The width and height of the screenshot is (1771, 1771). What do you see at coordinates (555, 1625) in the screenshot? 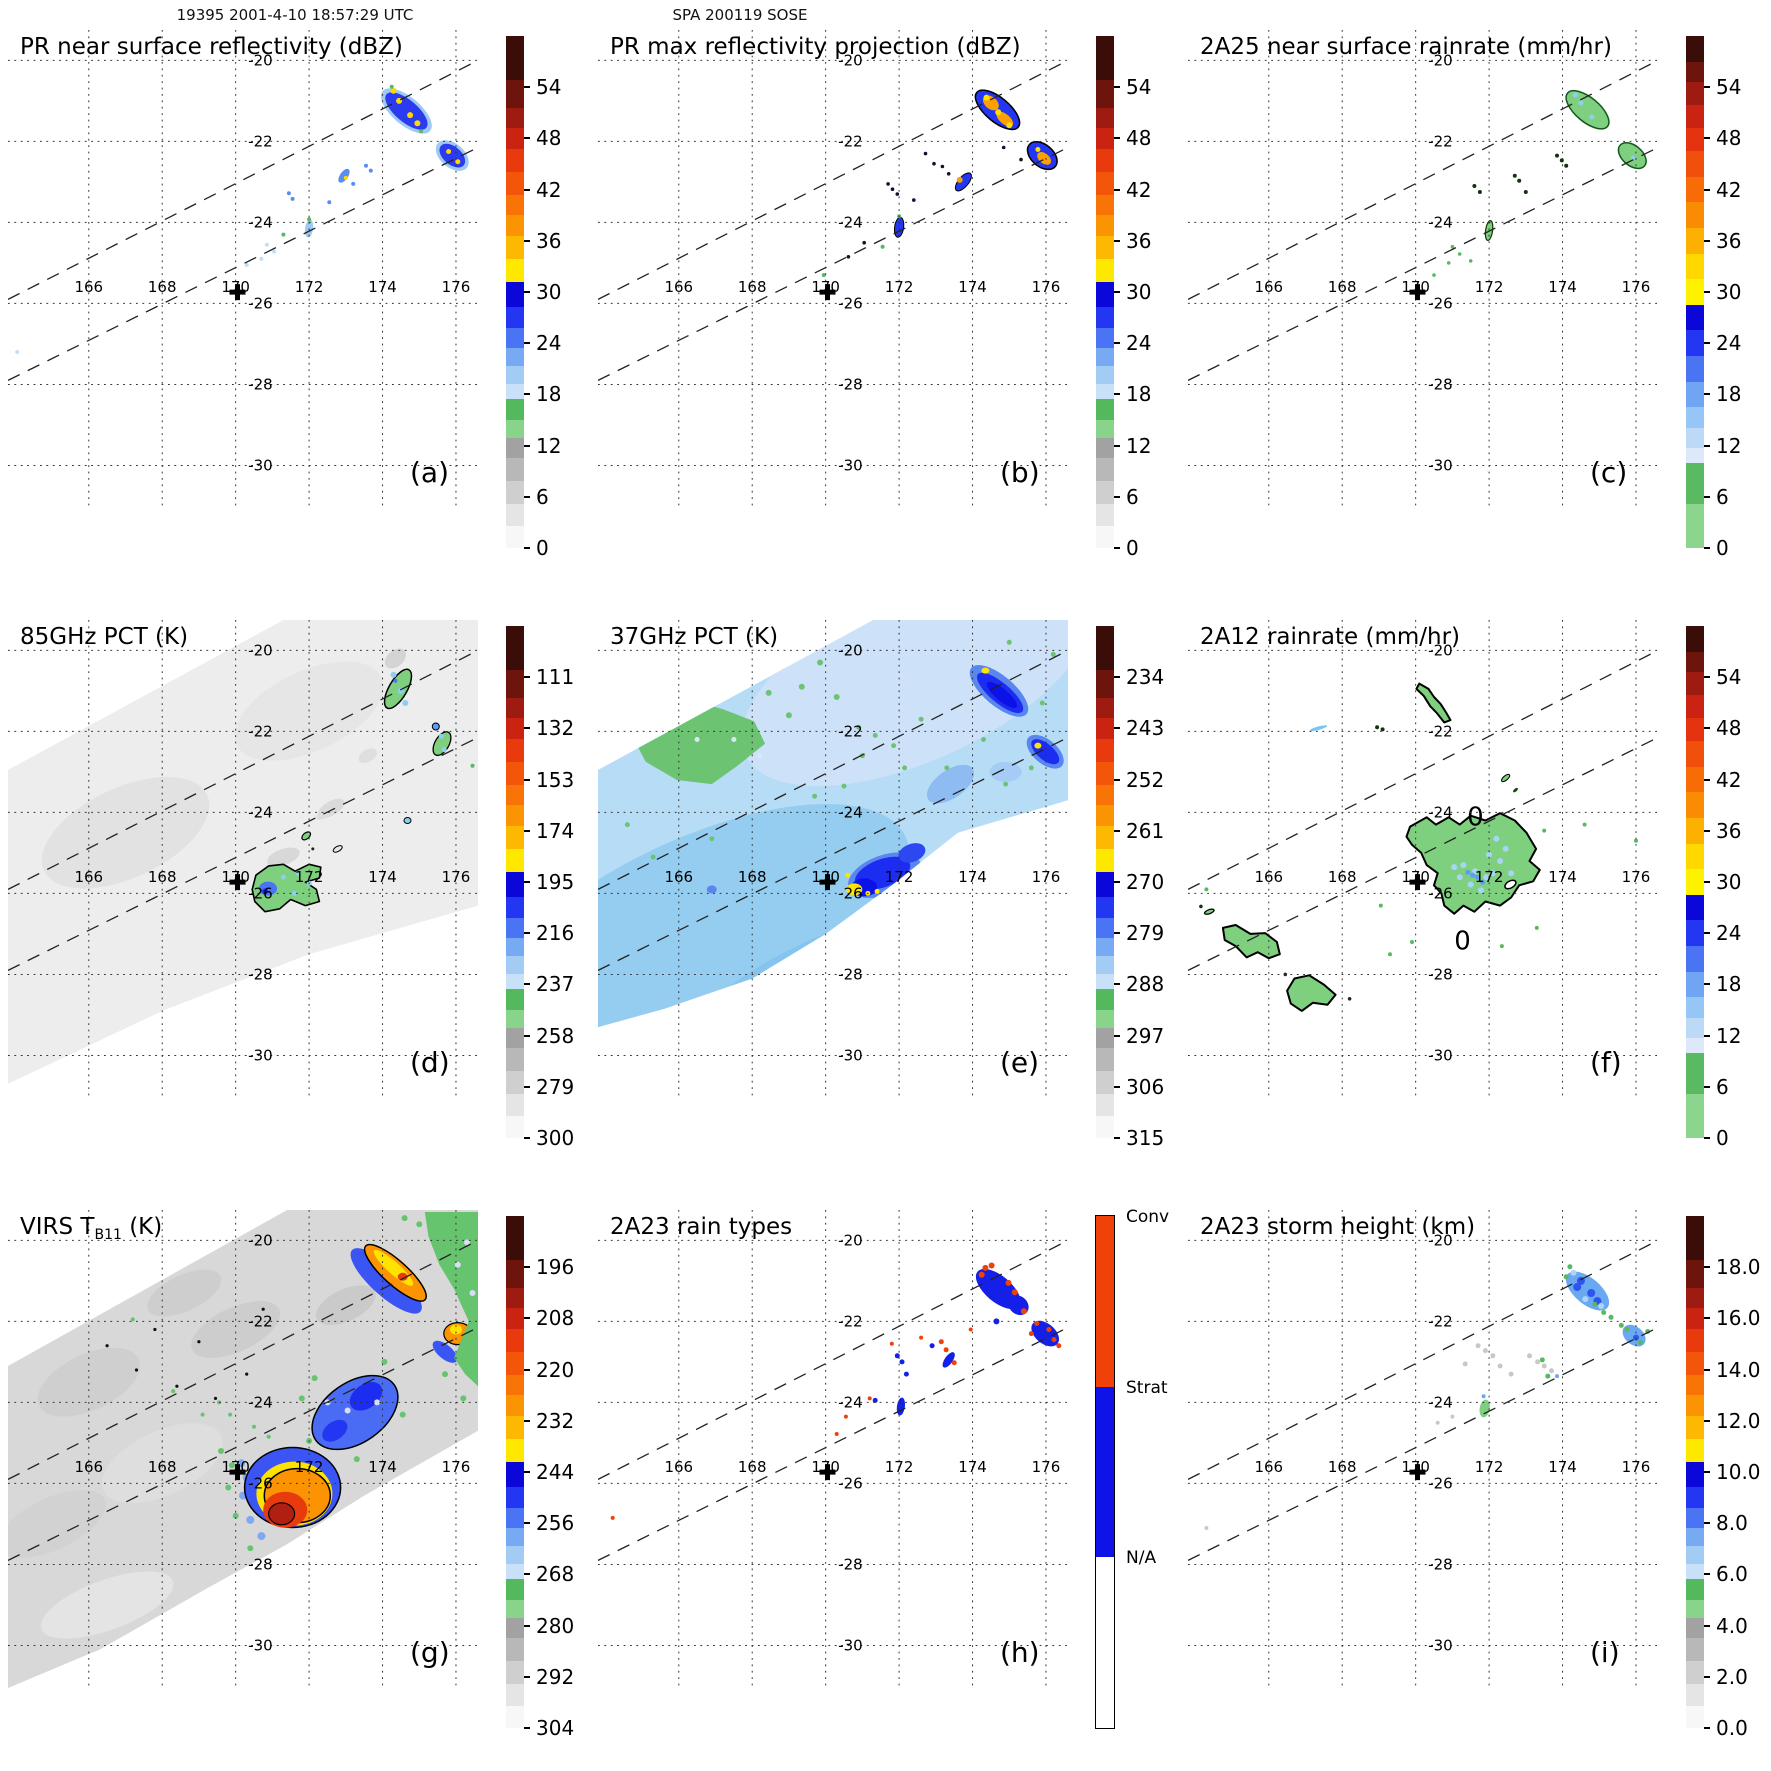
I see `colorbar-label: 280` at bounding box center [555, 1625].